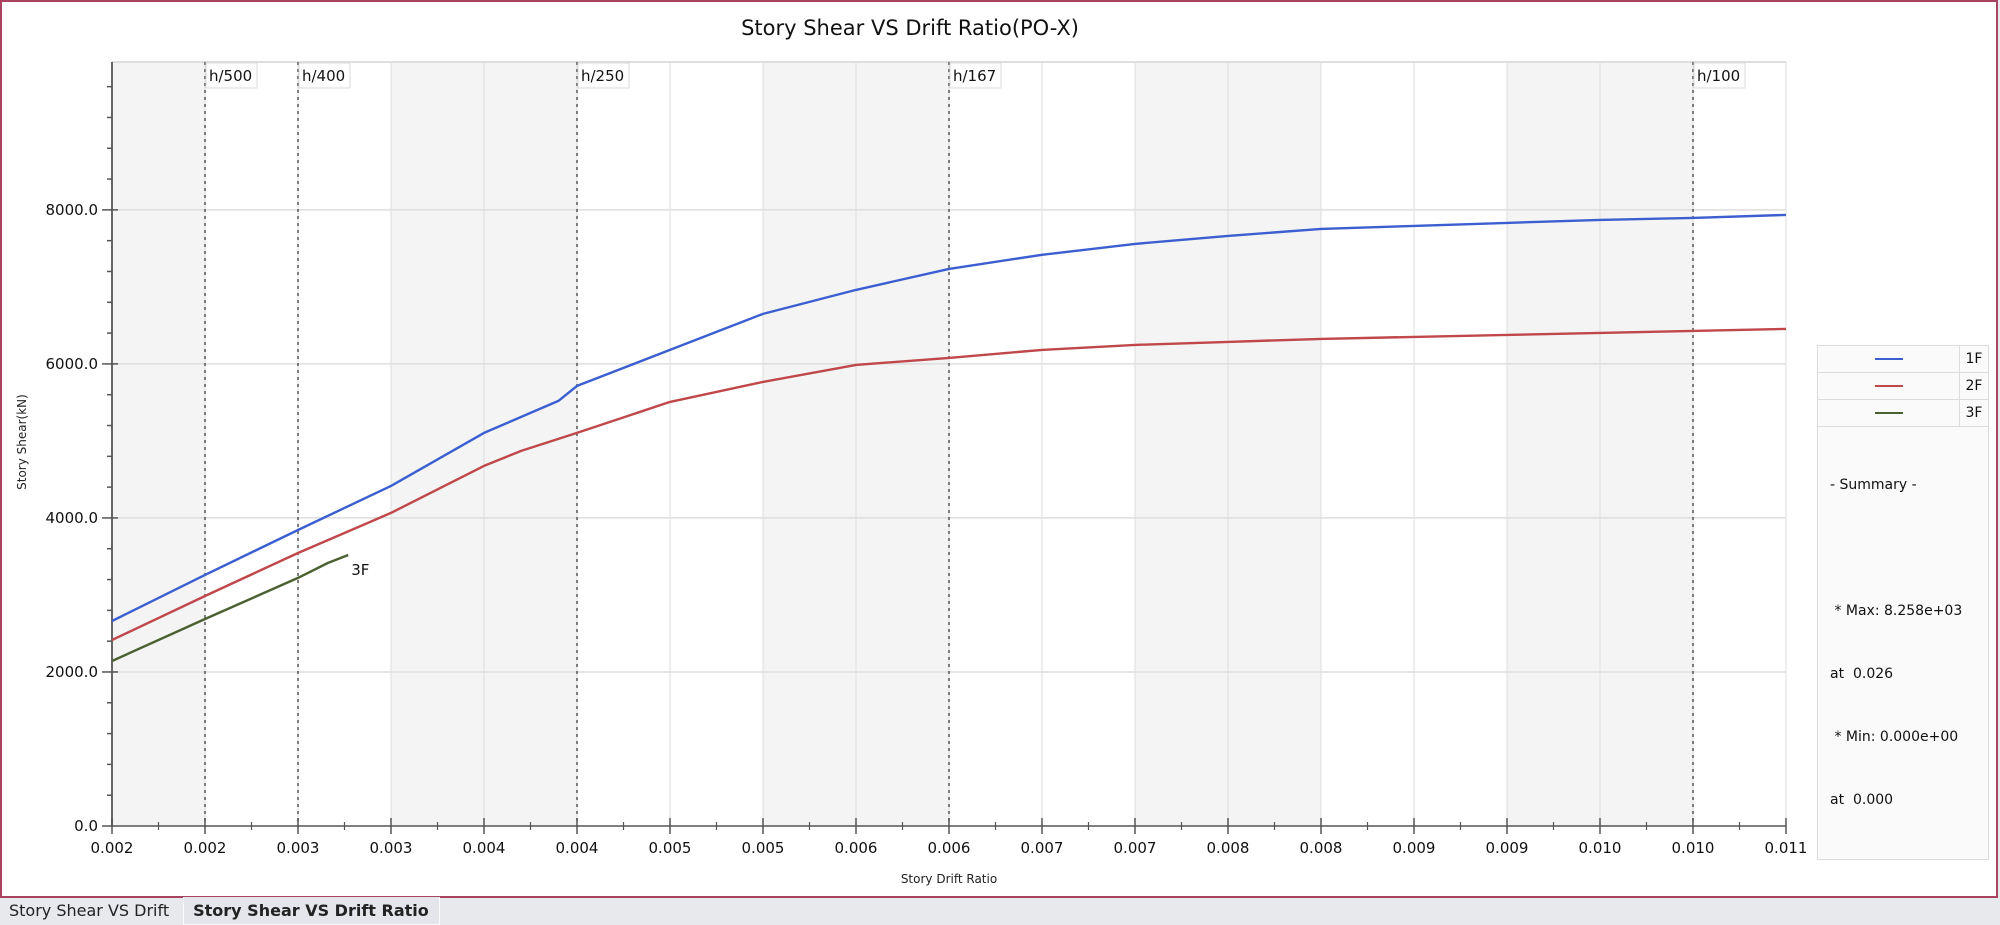 This screenshot has width=2000, height=925. I want to click on summary-min: * Min: 0.000e+00, so click(1894, 737).